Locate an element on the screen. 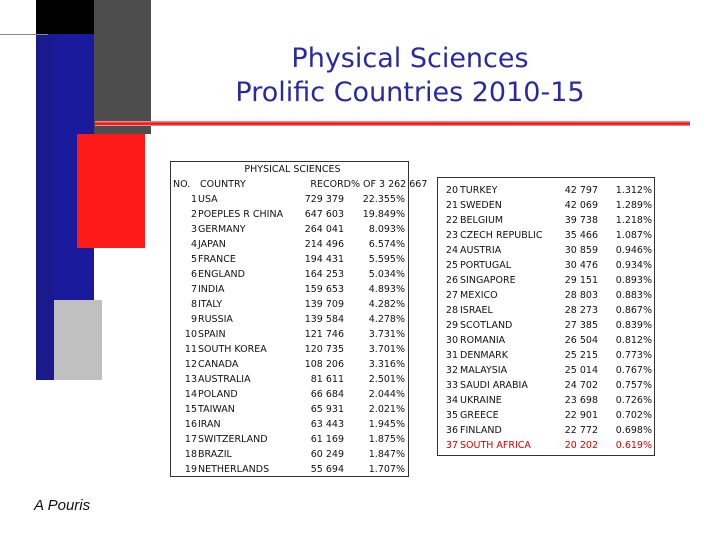  percent-cell: 0.767% is located at coordinates (633, 370).